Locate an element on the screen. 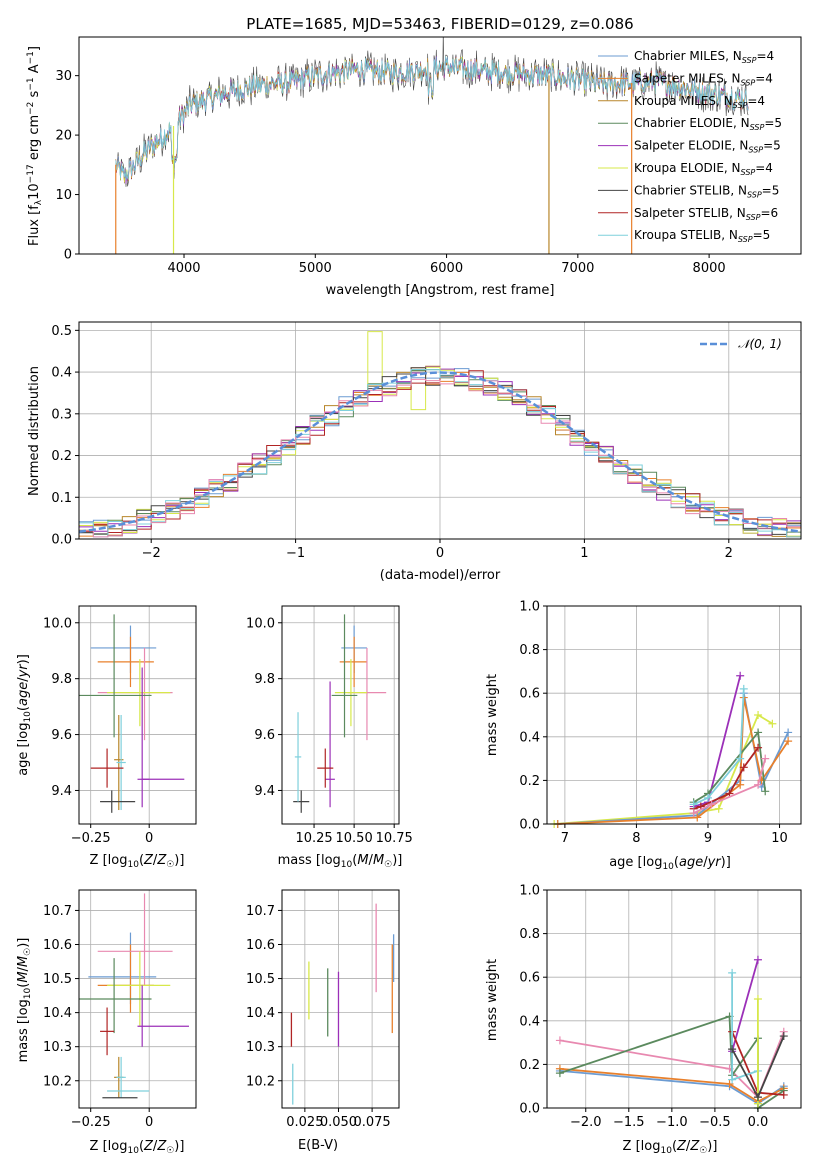 The width and height of the screenshot is (819, 1170). massweight-vs-age-ytick-label-4: 0.8 is located at coordinates (529, 650).